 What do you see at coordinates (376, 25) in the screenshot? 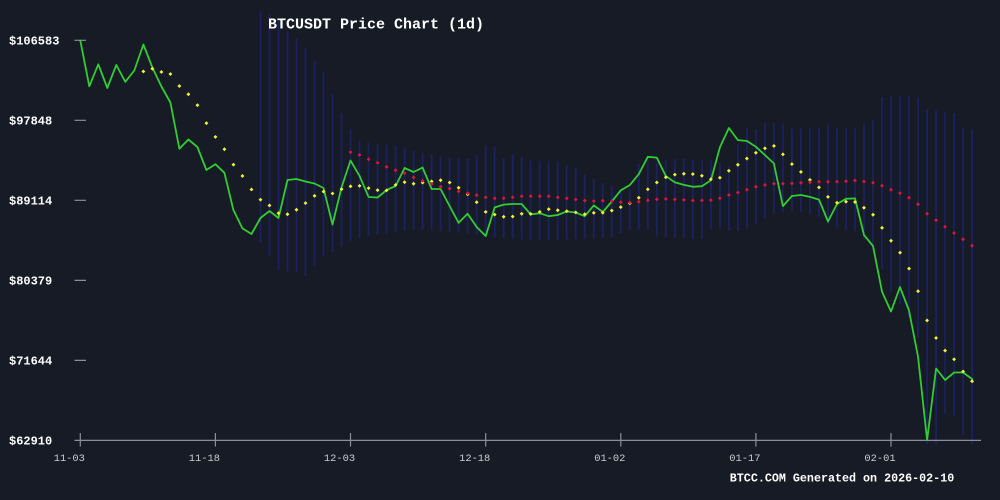
I see `svg-text: BTCUSDT Price Chart (1d)` at bounding box center [376, 25].